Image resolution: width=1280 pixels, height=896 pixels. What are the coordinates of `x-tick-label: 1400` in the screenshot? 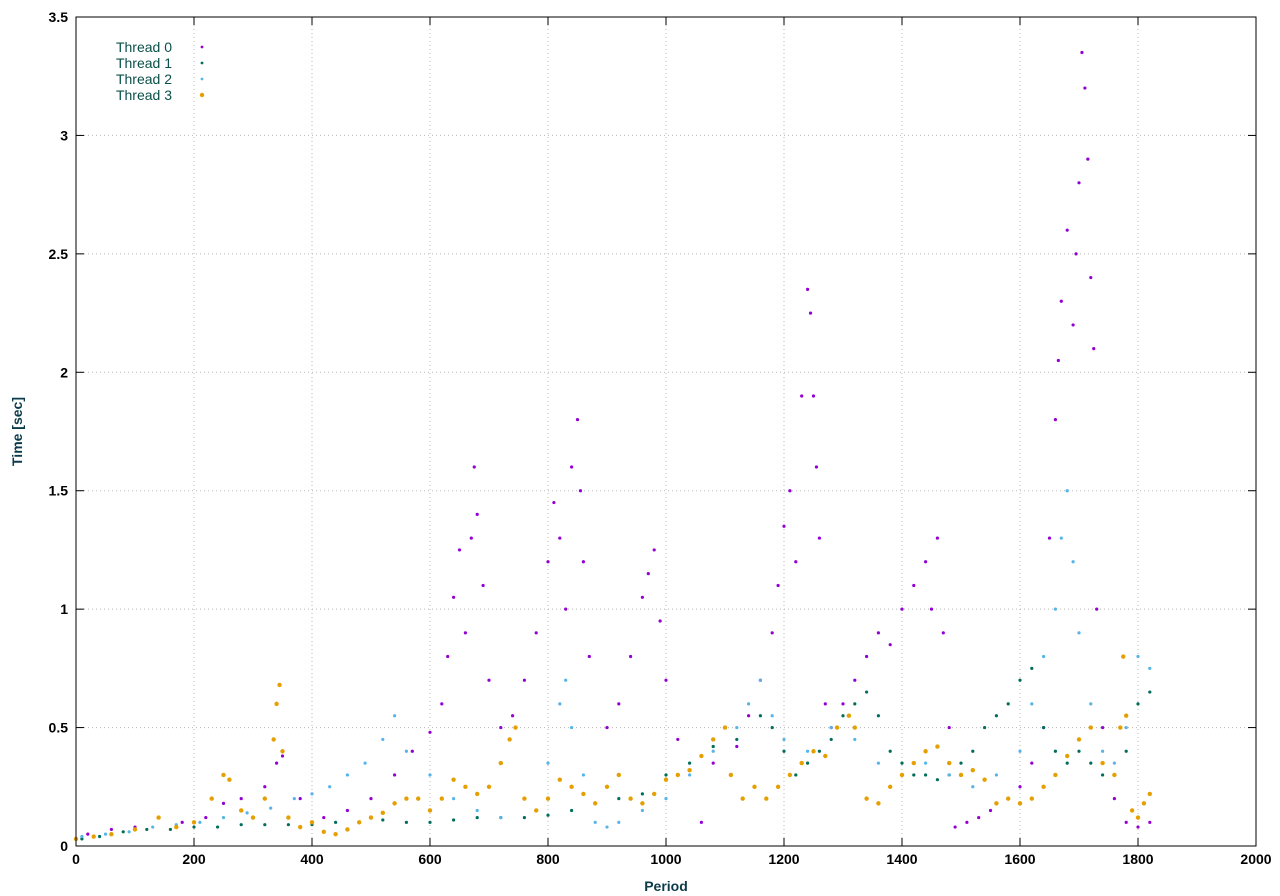 It's located at (901, 859).